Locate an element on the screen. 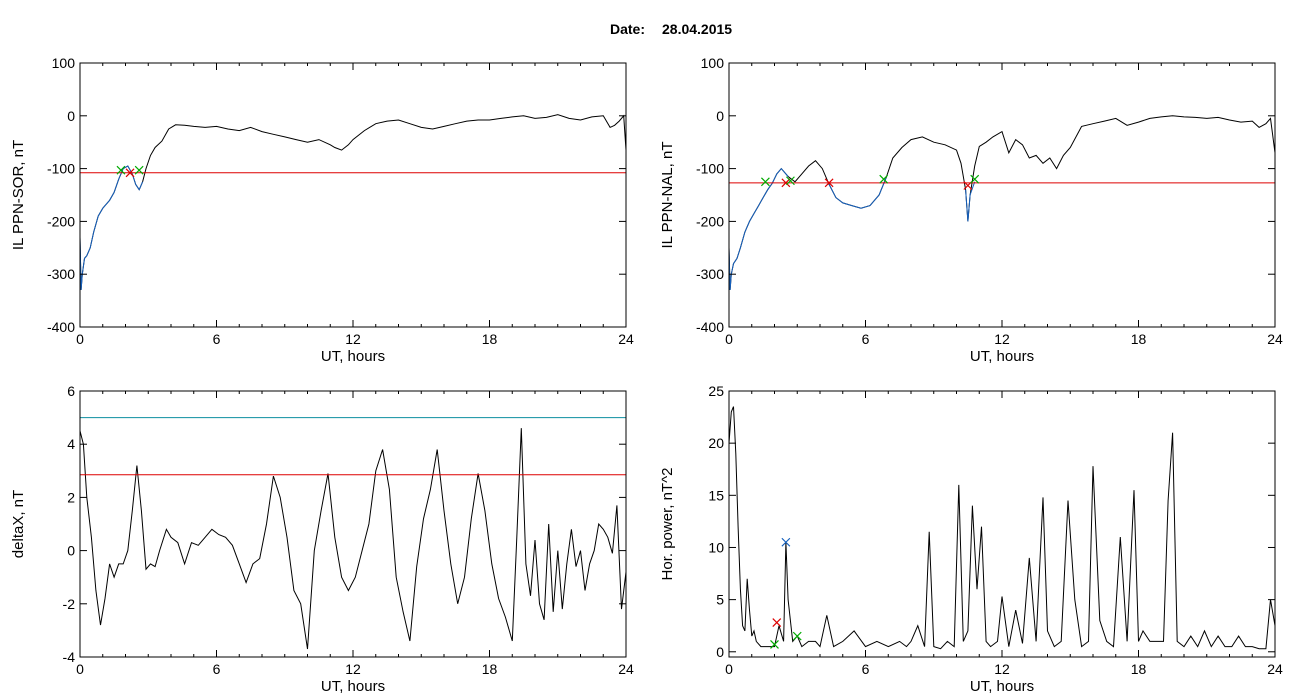 The image size is (1300, 700). y-axis-title: Hor. power, nT^2 is located at coordinates (667, 524).